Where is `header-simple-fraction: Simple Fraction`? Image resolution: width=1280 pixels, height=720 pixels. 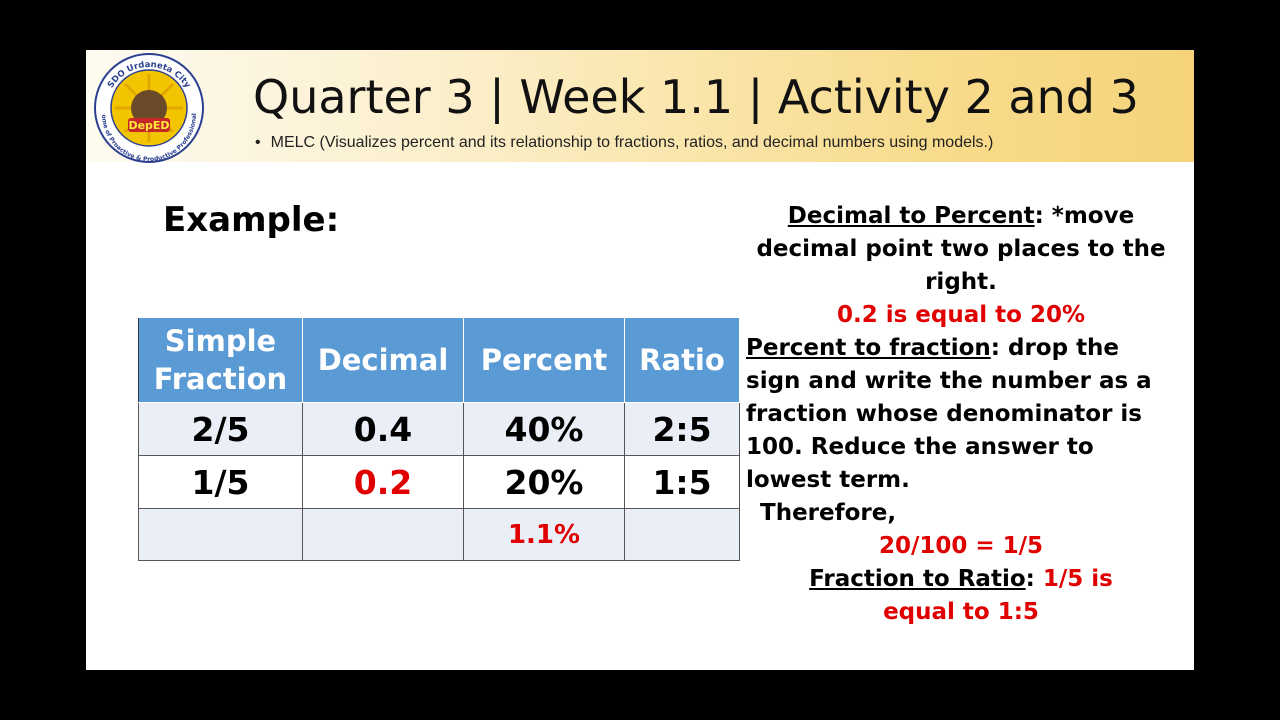
header-simple-fraction: Simple Fraction is located at coordinates (220, 360).